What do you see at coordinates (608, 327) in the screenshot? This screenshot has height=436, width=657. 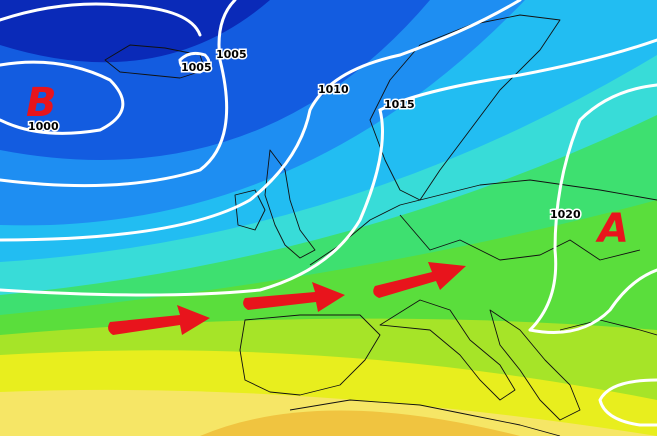 I see `black-sea` at bounding box center [608, 327].